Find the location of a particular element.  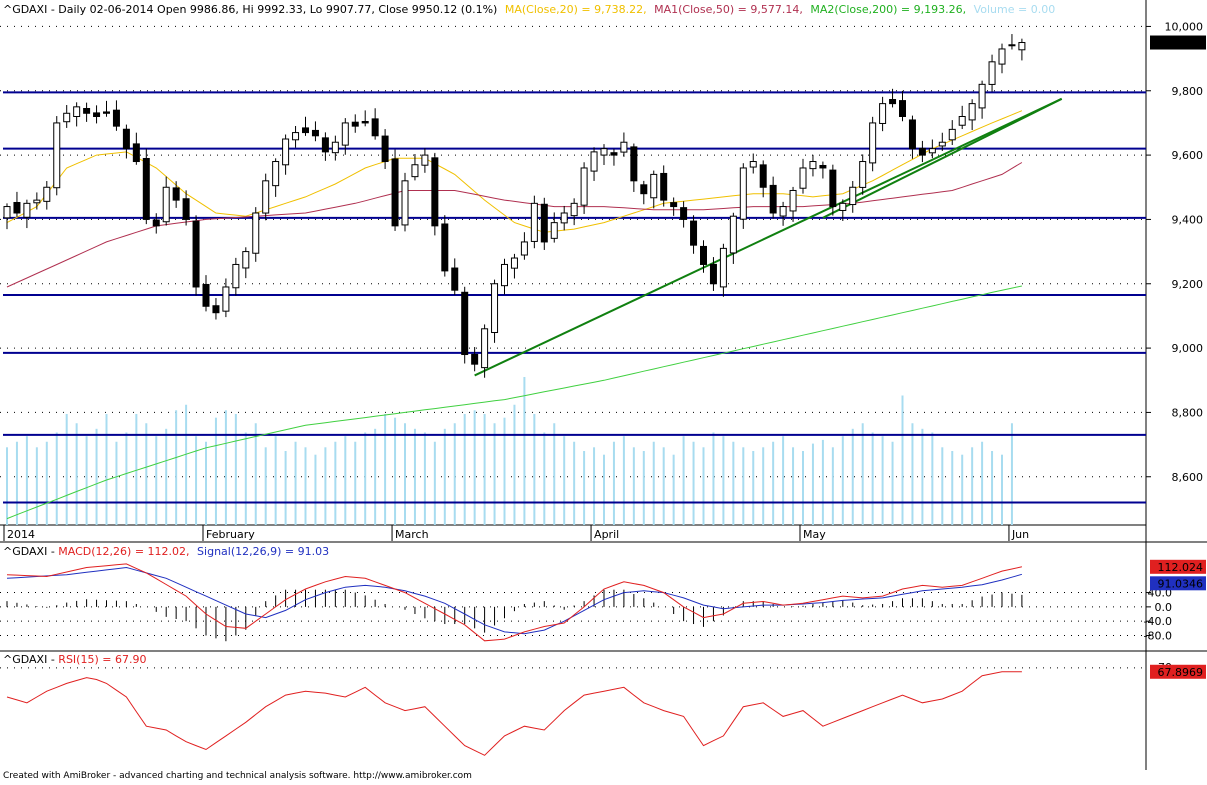

rsi-header-rsi: RSI(15) = 67.90 is located at coordinates (102, 659).